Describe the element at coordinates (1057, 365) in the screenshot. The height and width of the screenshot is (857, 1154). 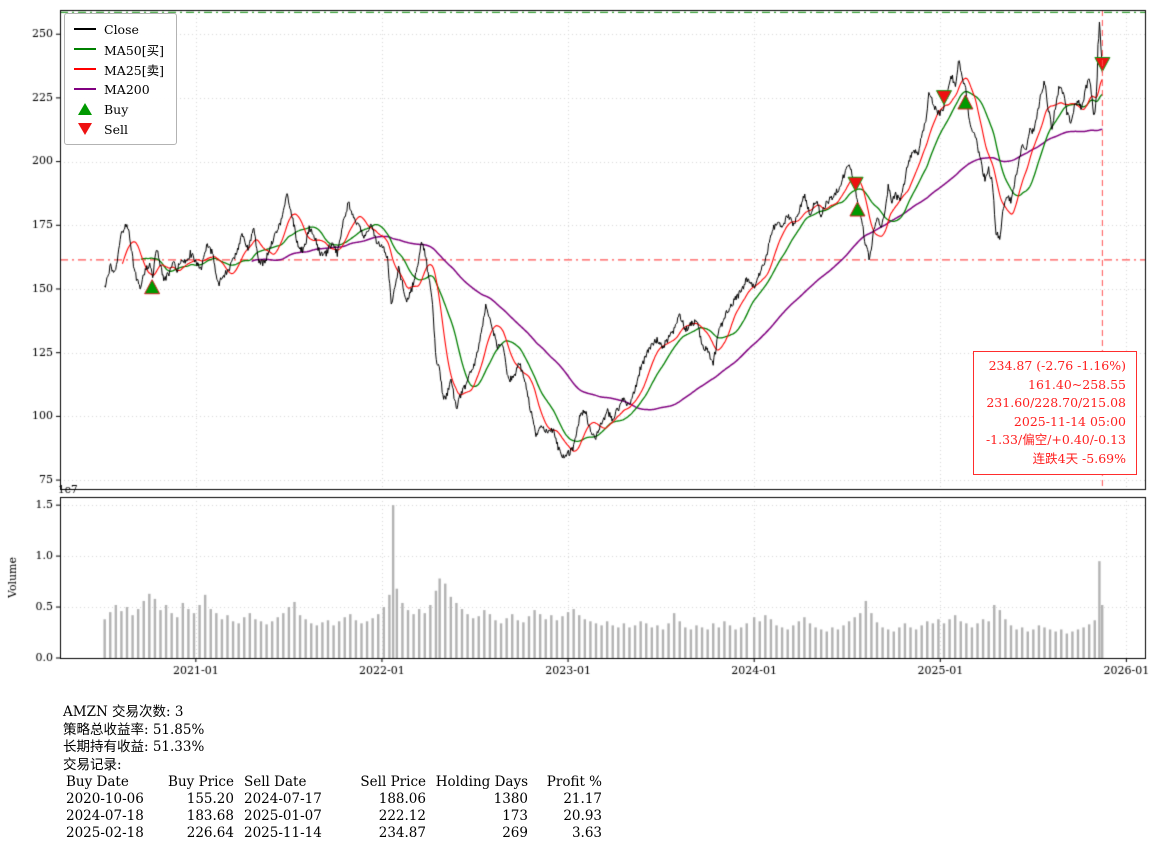
I see `annotation-line: 234.87 (-2.76 -1.16%)` at that location.